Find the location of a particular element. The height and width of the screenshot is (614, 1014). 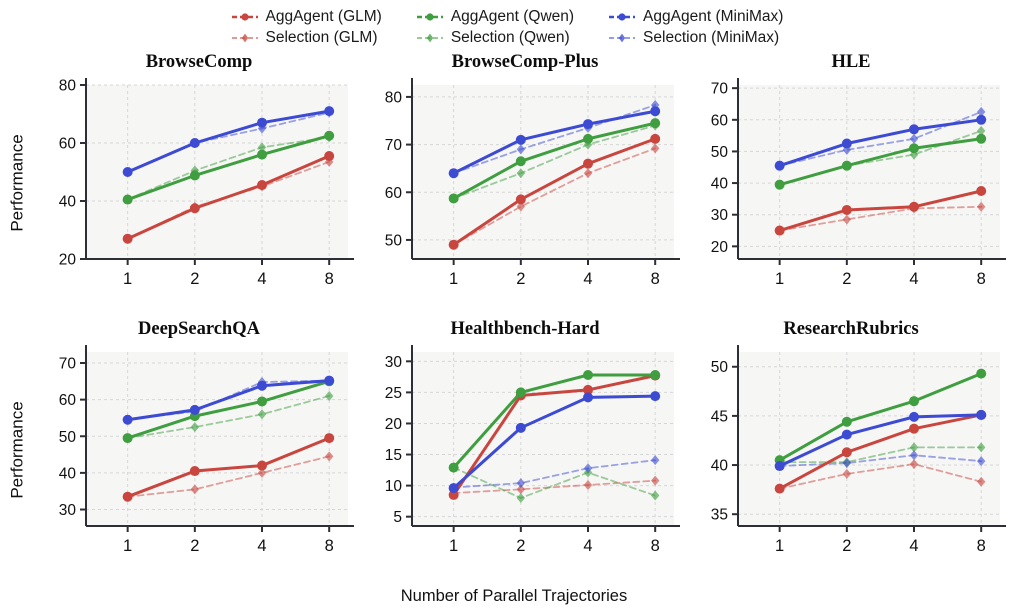

subplot-title: HLE is located at coordinates (851, 62).